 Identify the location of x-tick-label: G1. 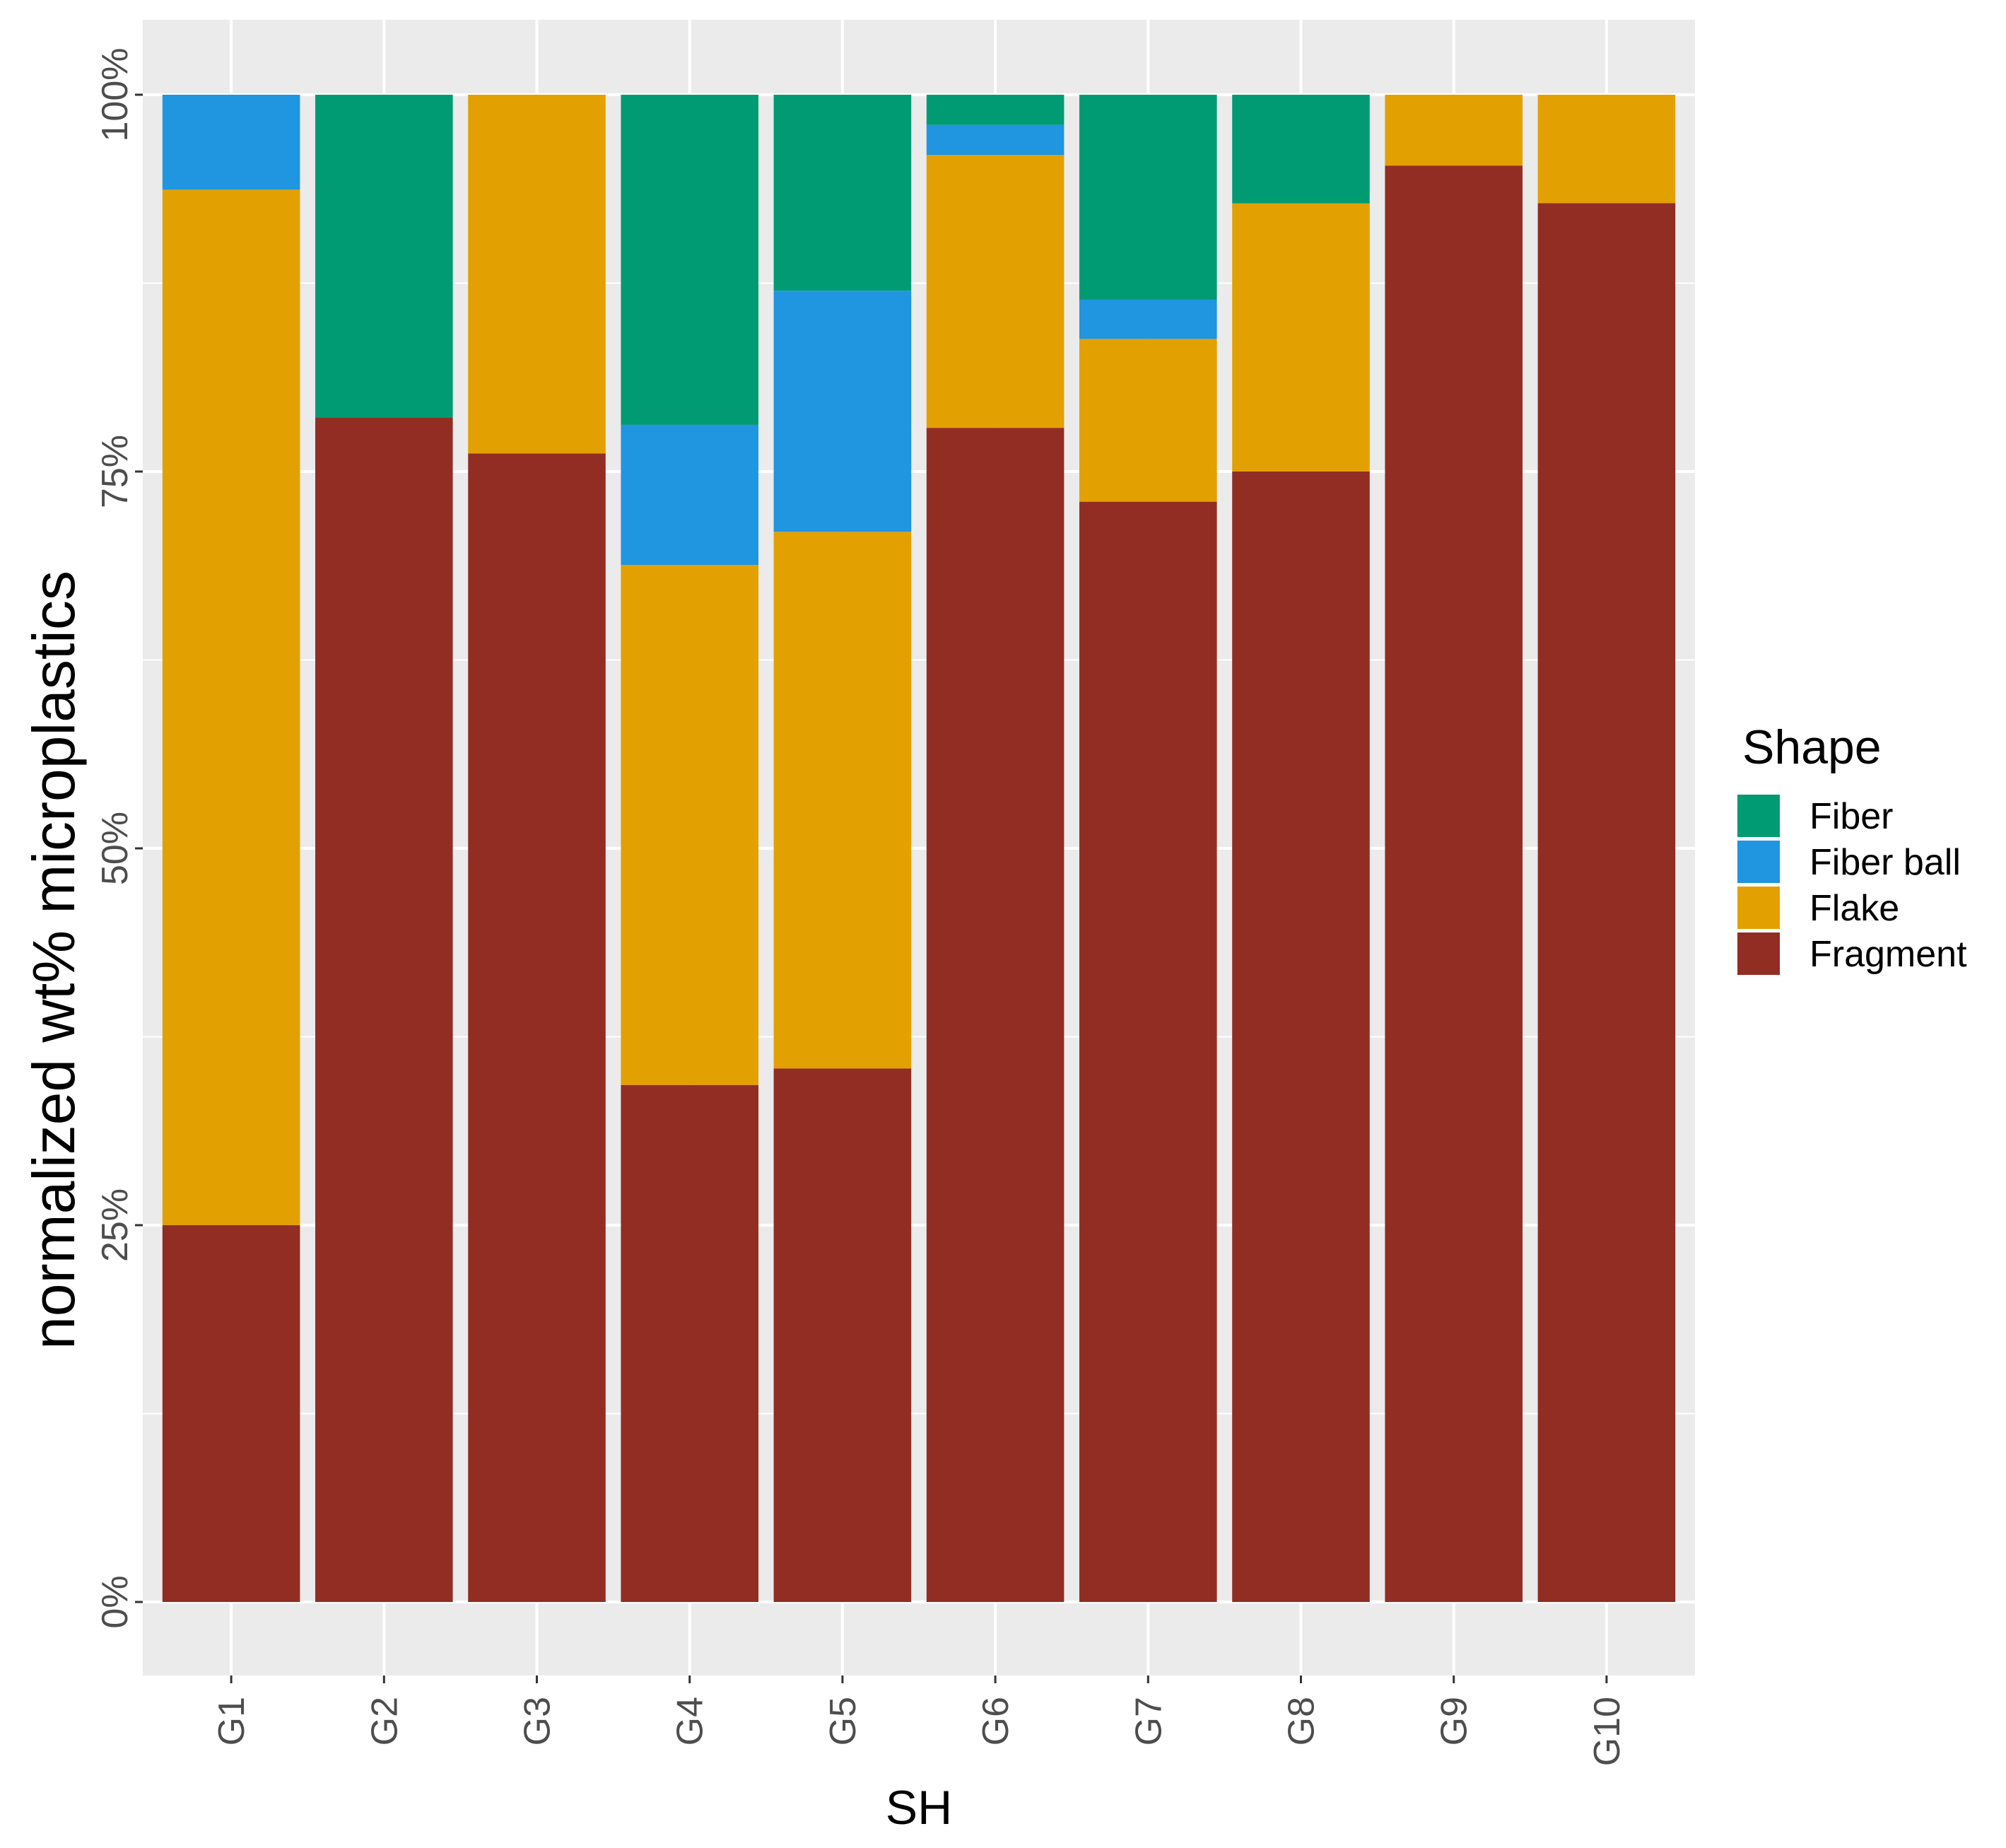
(231, 1721).